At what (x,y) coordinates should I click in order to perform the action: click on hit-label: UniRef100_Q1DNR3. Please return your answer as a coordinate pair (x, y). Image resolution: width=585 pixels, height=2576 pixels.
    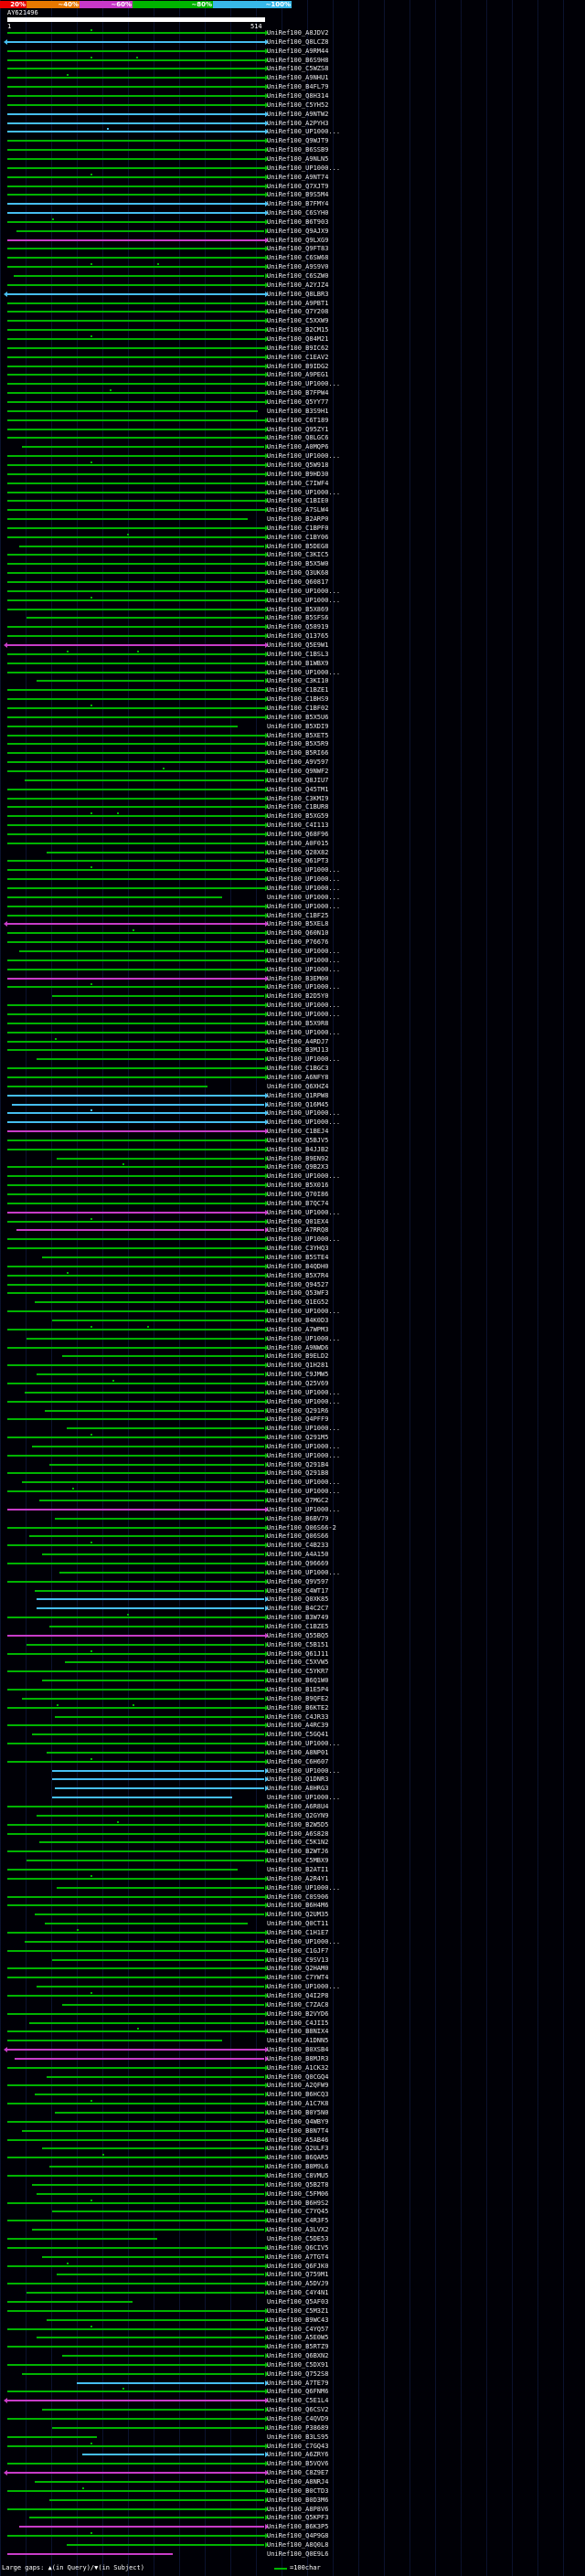
    Looking at the image, I should click on (298, 1780).